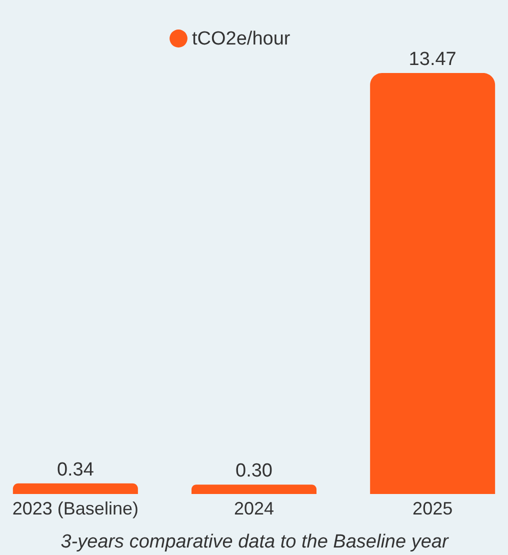 Image resolution: width=508 pixels, height=555 pixels. I want to click on data-label: 0.34, so click(75, 469).